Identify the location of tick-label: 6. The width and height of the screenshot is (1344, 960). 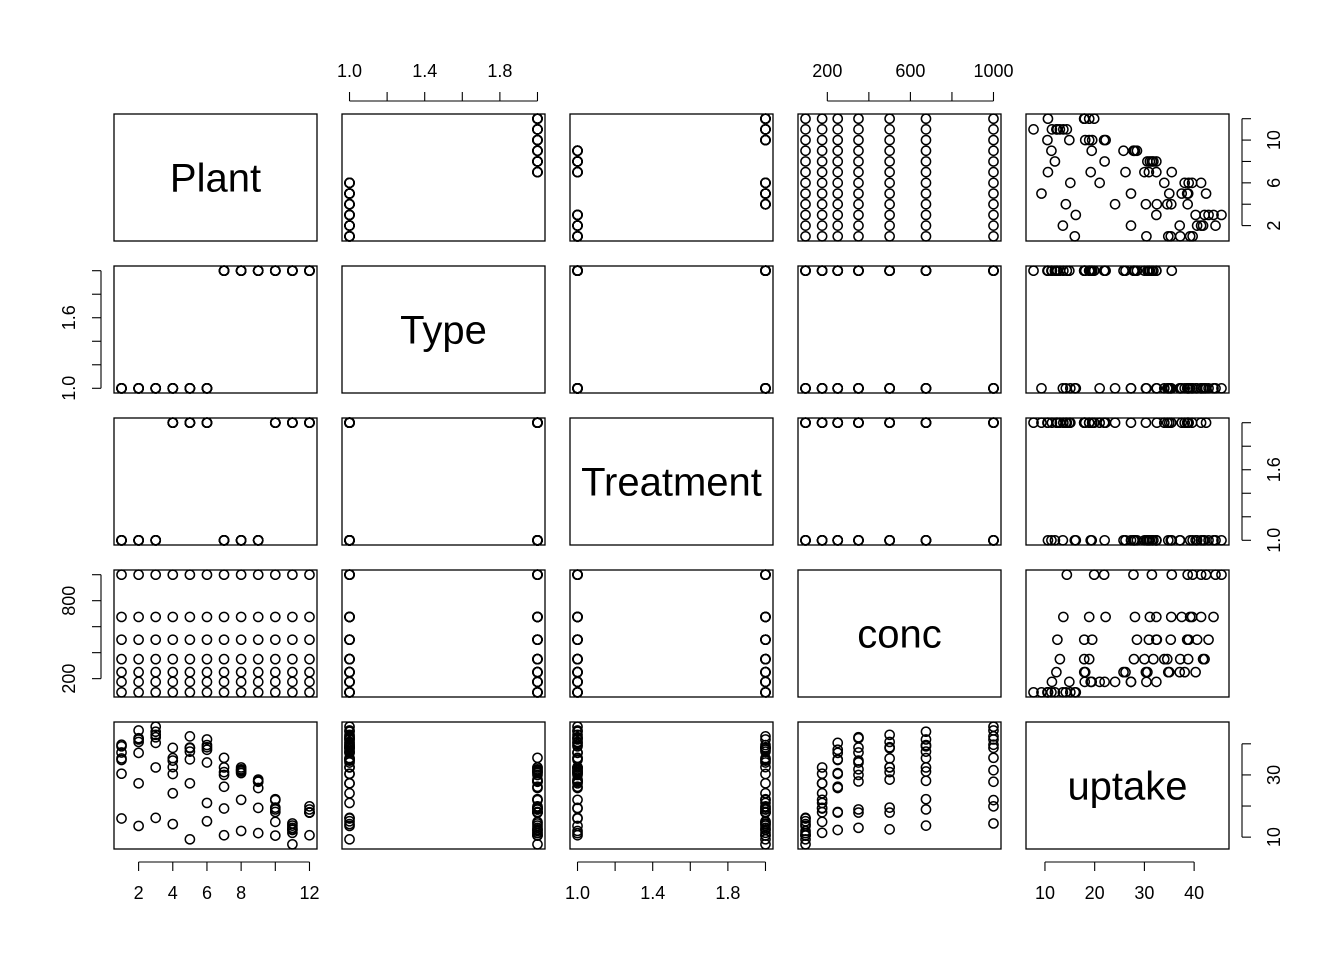
(207, 893).